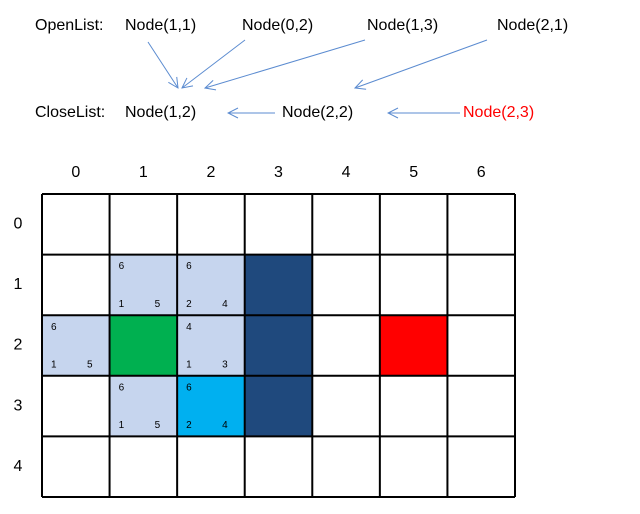 The image size is (640, 514). What do you see at coordinates (18, 405) in the screenshot?
I see `row-label: 3` at bounding box center [18, 405].